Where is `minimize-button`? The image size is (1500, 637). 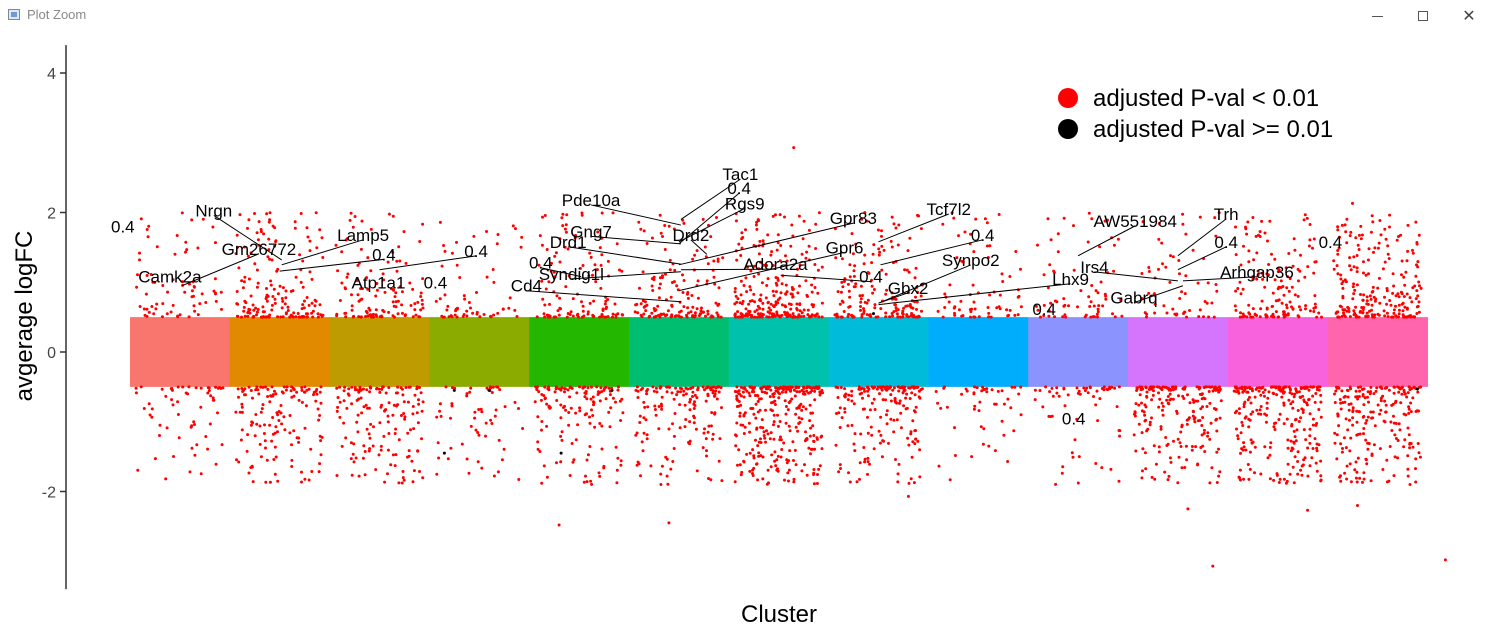
minimize-button is located at coordinates (1377, 16).